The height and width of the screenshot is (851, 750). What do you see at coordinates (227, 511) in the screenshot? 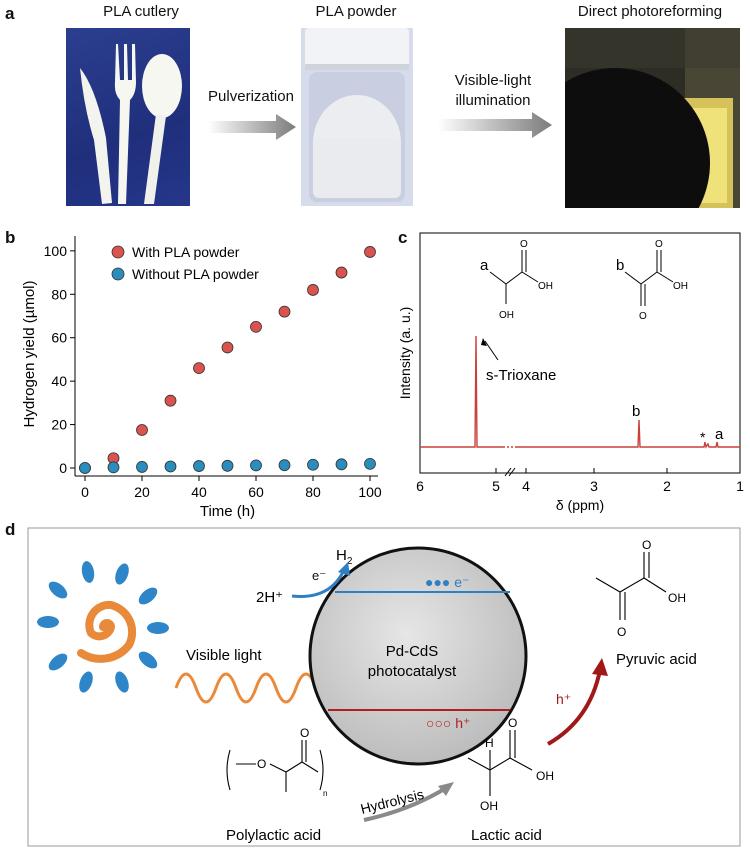
I see `x-axis-title: Time (h)` at bounding box center [227, 511].